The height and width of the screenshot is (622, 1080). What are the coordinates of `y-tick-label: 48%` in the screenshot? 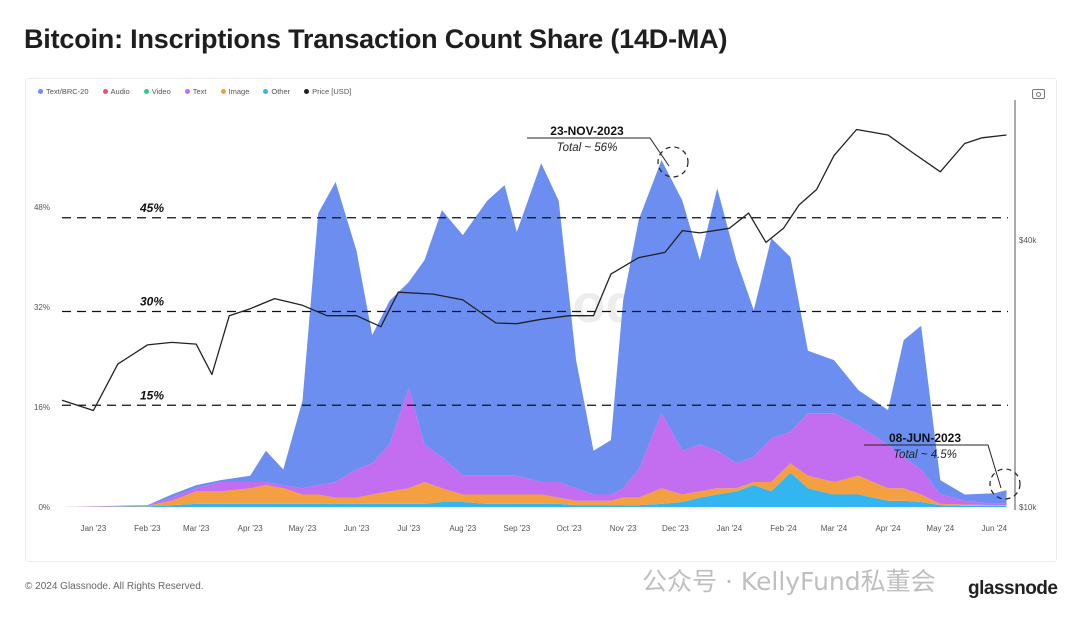 It's located at (42, 207).